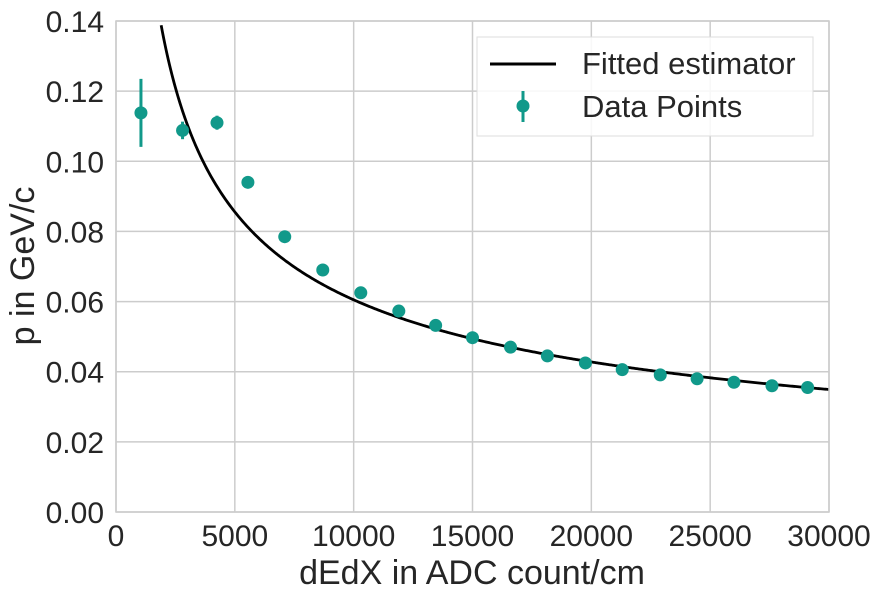 This screenshot has width=880, height=598. Describe the element at coordinates (75, 92) in the screenshot. I see `y-tick-label: 0.12` at that location.